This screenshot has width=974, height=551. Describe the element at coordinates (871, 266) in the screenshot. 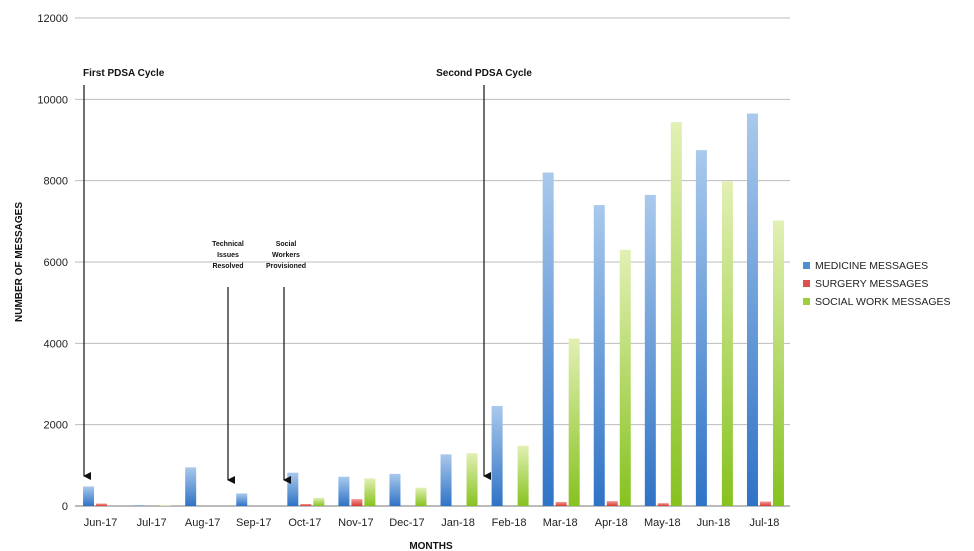

I see `legend-label: MEDICINE MESSAGES` at that location.